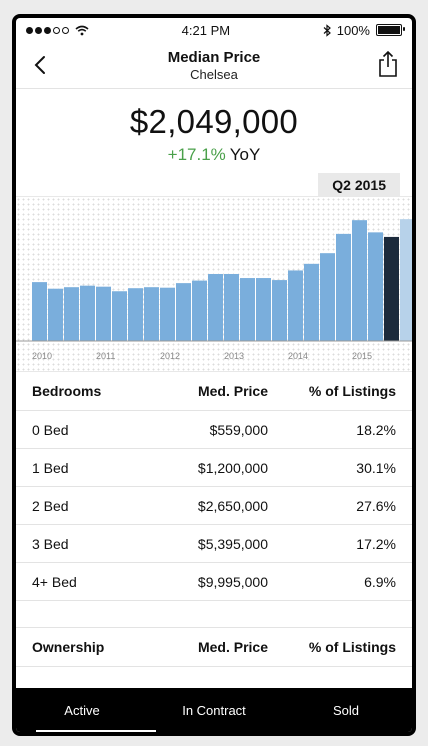  I want to click on battery-icon, so click(390, 30).